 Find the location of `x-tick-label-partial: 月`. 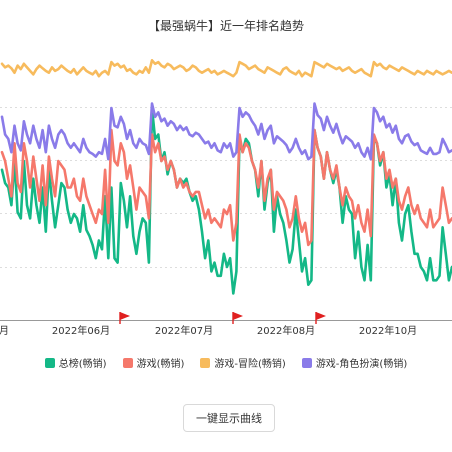

x-tick-label-partial: 月 is located at coordinates (4, 331).